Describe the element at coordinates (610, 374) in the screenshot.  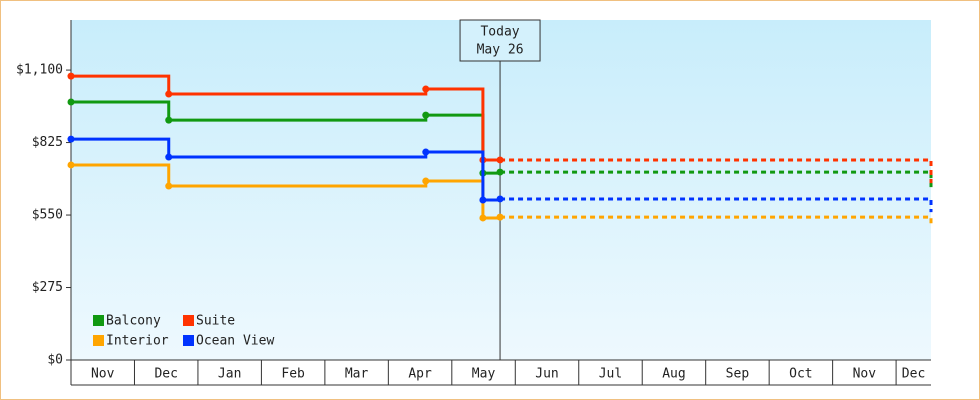
I see `x-tick-label: Jul` at that location.